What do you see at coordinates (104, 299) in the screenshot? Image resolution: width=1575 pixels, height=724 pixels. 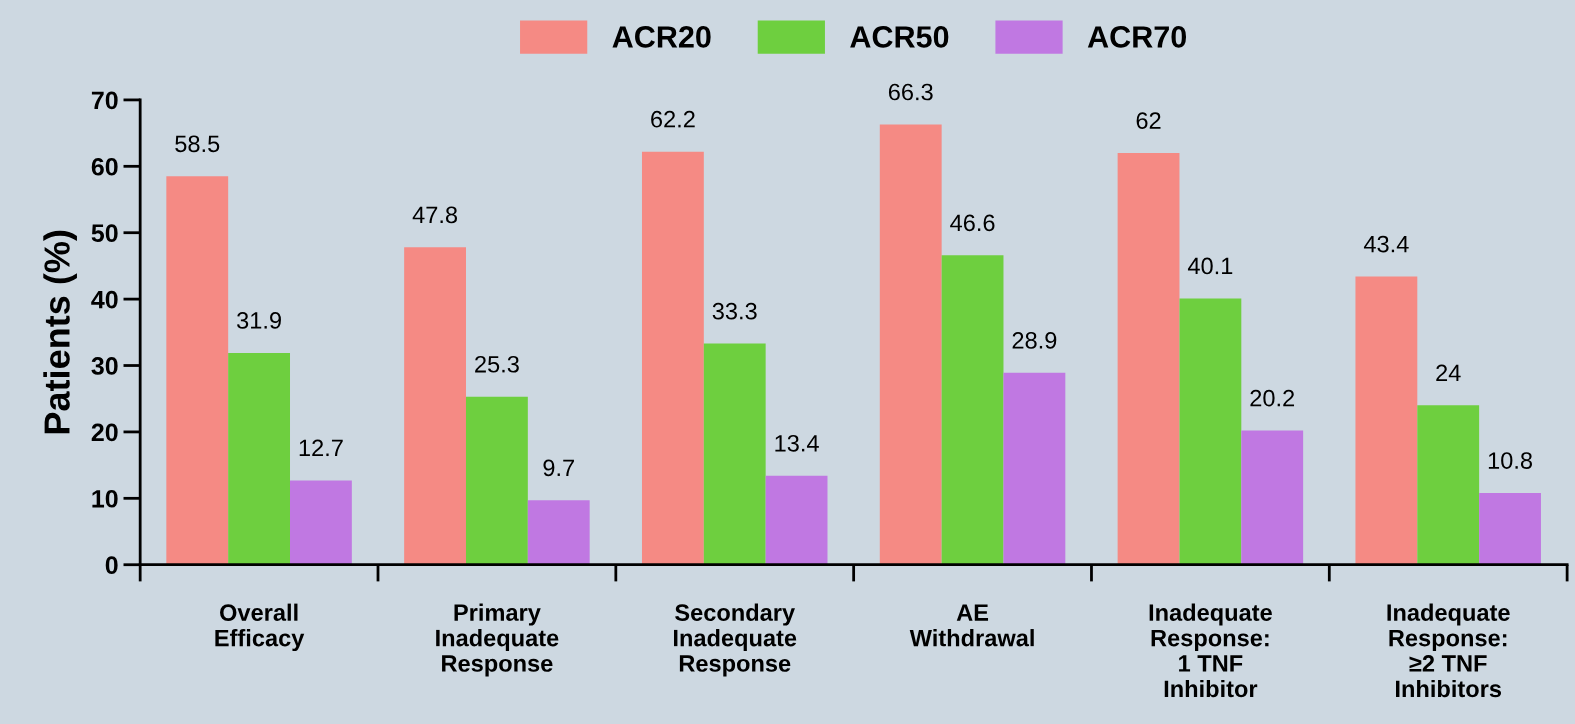 I see `y-tick-label: 40` at bounding box center [104, 299].